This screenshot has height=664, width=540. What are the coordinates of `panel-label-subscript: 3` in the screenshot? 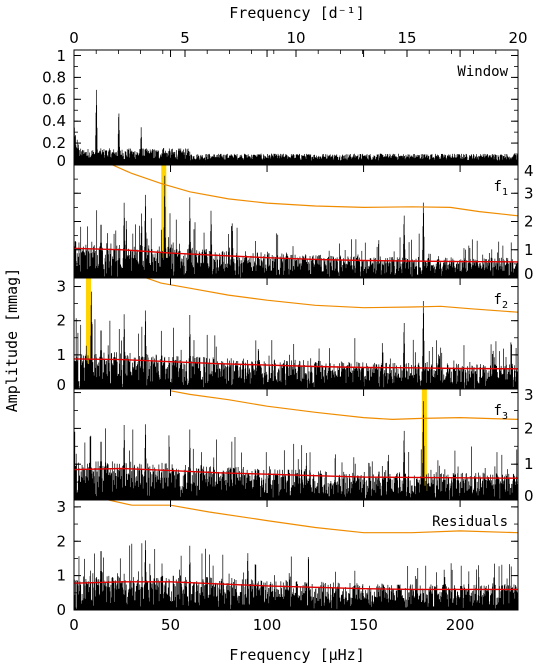 It's located at (505, 416).